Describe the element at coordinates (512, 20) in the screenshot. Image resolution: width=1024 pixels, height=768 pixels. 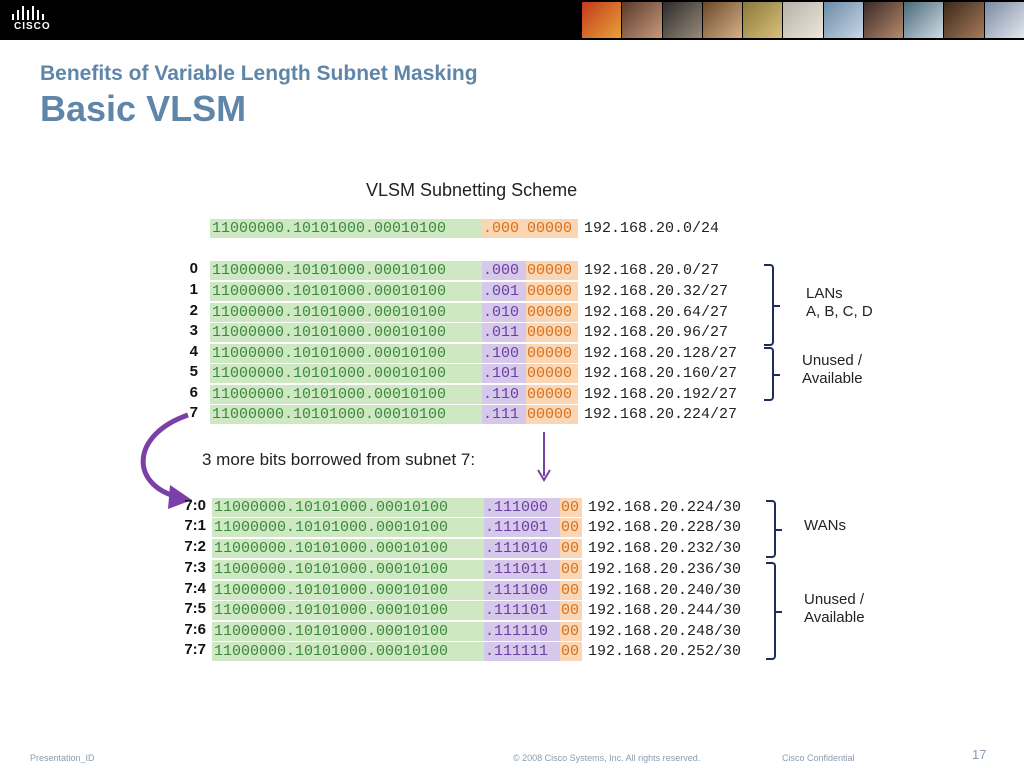
I see `header-band: CISCO` at that location.